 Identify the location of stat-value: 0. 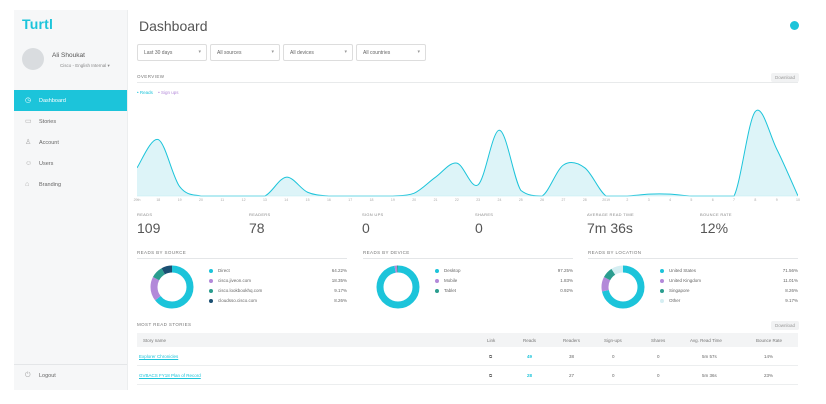
(479, 228).